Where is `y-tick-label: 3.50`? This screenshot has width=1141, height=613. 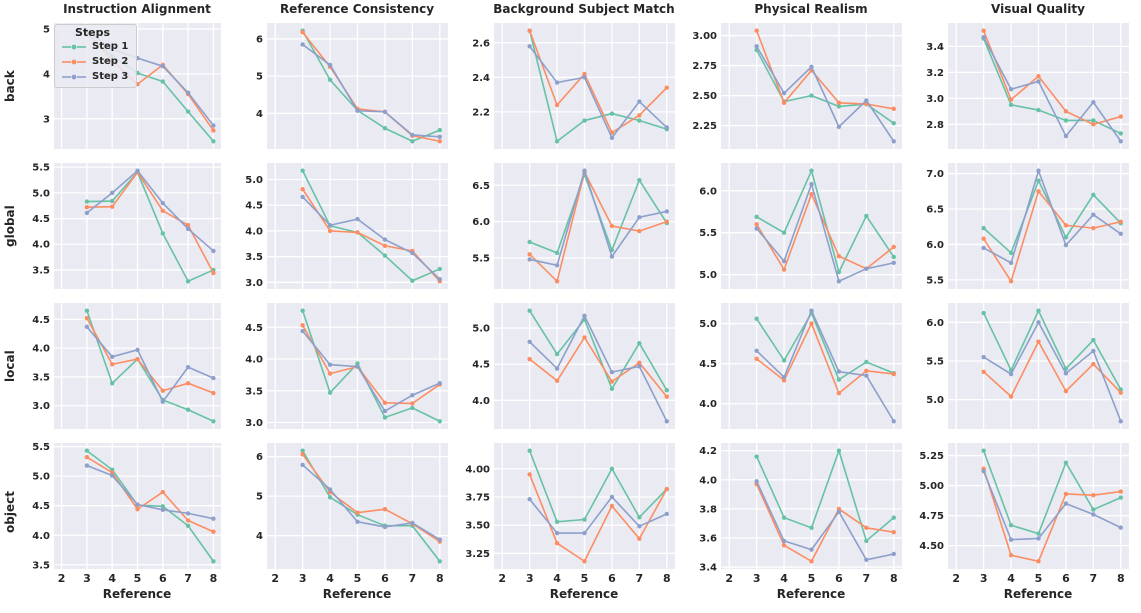 y-tick-label: 3.50 is located at coordinates (477, 526).